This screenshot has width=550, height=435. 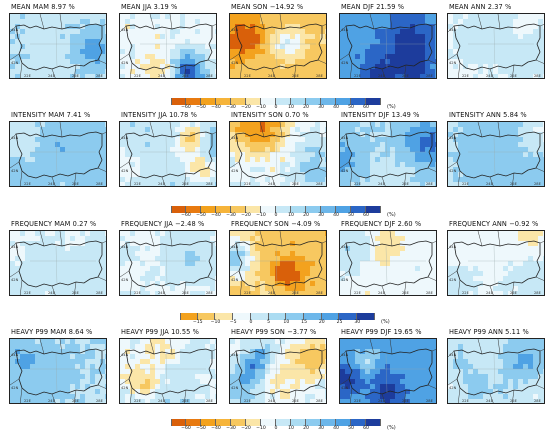 What do you see at coordinates (160, 332) in the screenshot?
I see `panel-title: HEAVY P99 JJA 10.55 %` at bounding box center [160, 332].